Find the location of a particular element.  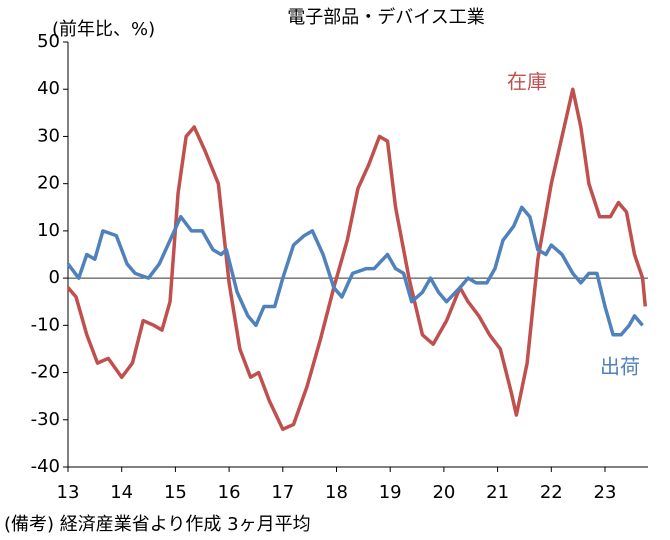

x-tick-label: 16 is located at coordinates (229, 492).